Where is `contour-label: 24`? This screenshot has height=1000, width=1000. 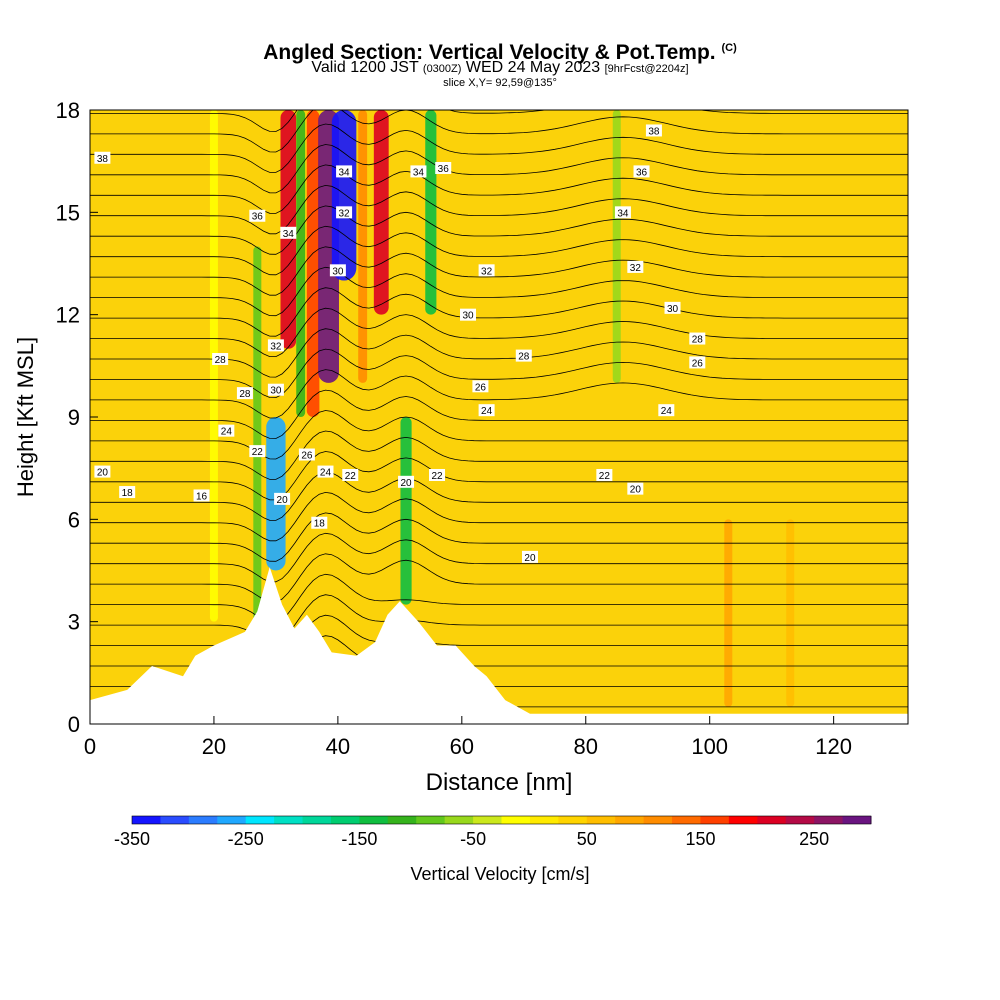
contour-label: 24 is located at coordinates (486, 410).